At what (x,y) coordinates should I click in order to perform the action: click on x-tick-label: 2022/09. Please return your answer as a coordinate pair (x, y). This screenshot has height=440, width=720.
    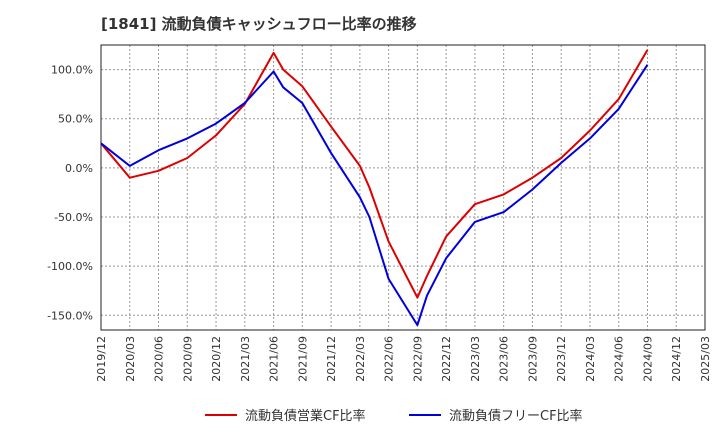
    Looking at the image, I should click on (417, 359).